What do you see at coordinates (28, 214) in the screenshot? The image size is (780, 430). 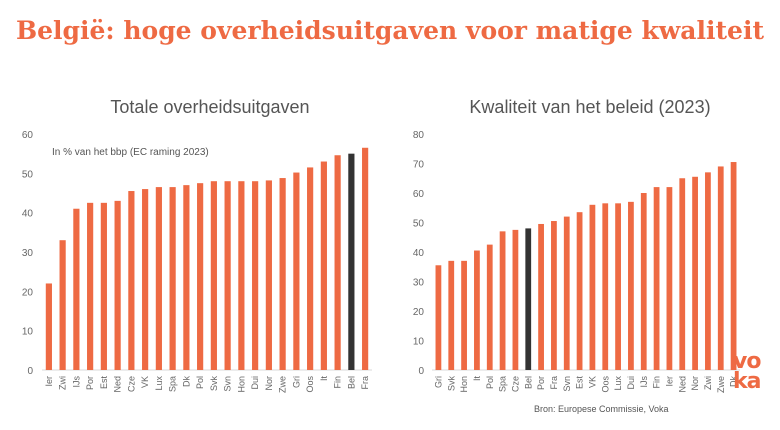 I see `spending-y-tick-label: 40` at bounding box center [28, 214].